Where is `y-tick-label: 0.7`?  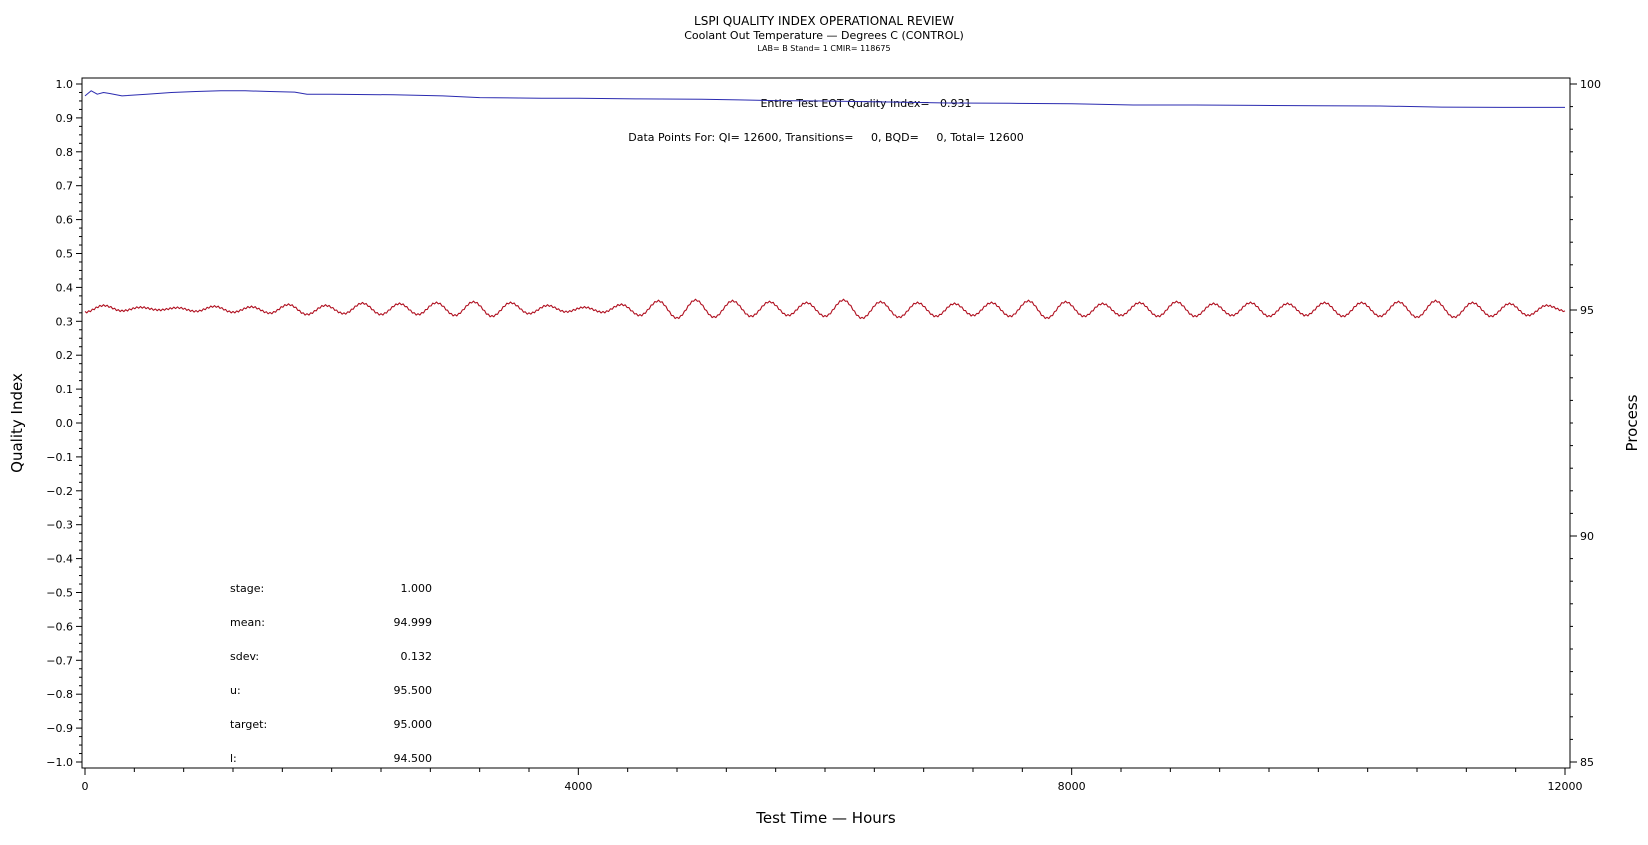 y-tick-label: 0.7 is located at coordinates (65, 186).